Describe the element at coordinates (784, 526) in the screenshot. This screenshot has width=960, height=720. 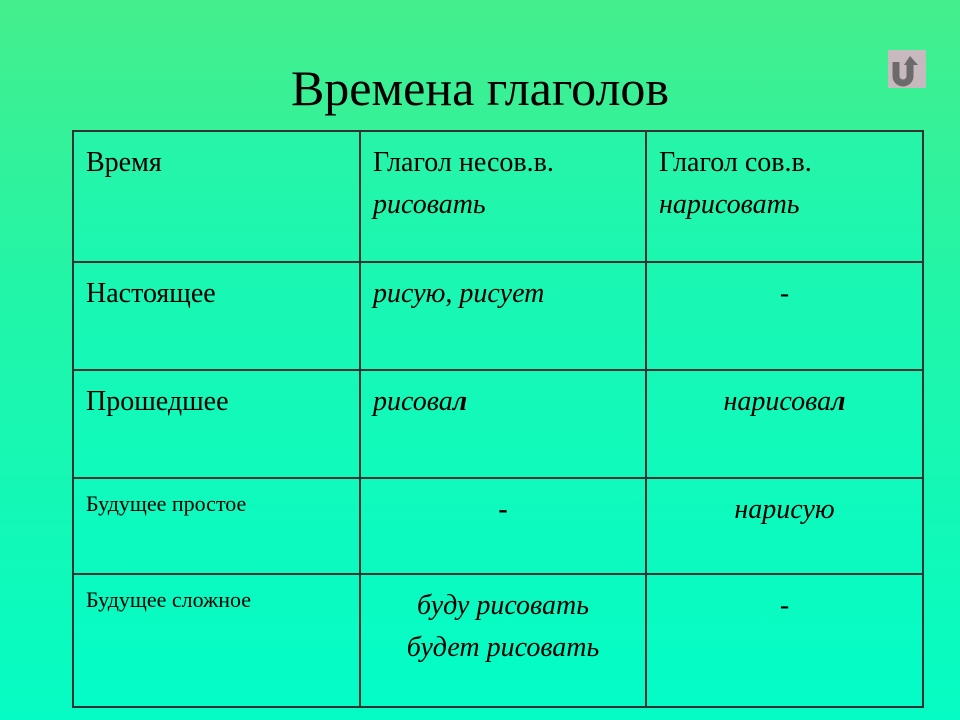
I see `perfective-cell: нарисую` at that location.